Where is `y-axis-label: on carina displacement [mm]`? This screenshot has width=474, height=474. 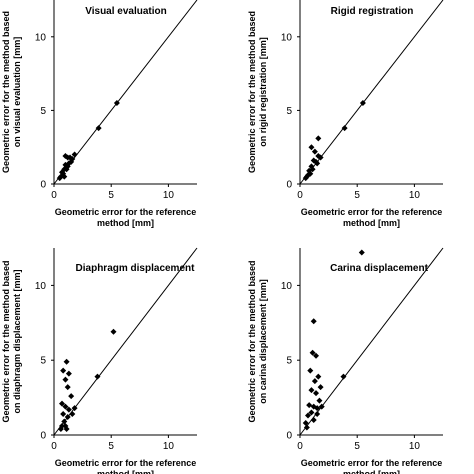
y-axis-label: on carina displacement [mm] is located at coordinates (263, 341).